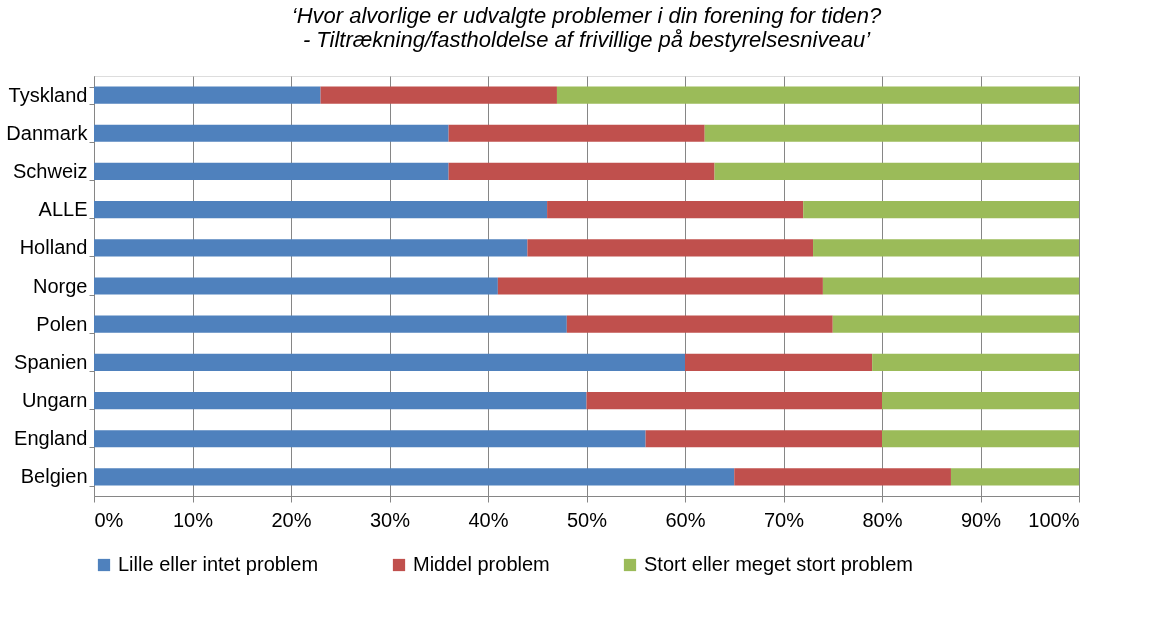  I want to click on x-tick-label: 50%, so click(587, 519).